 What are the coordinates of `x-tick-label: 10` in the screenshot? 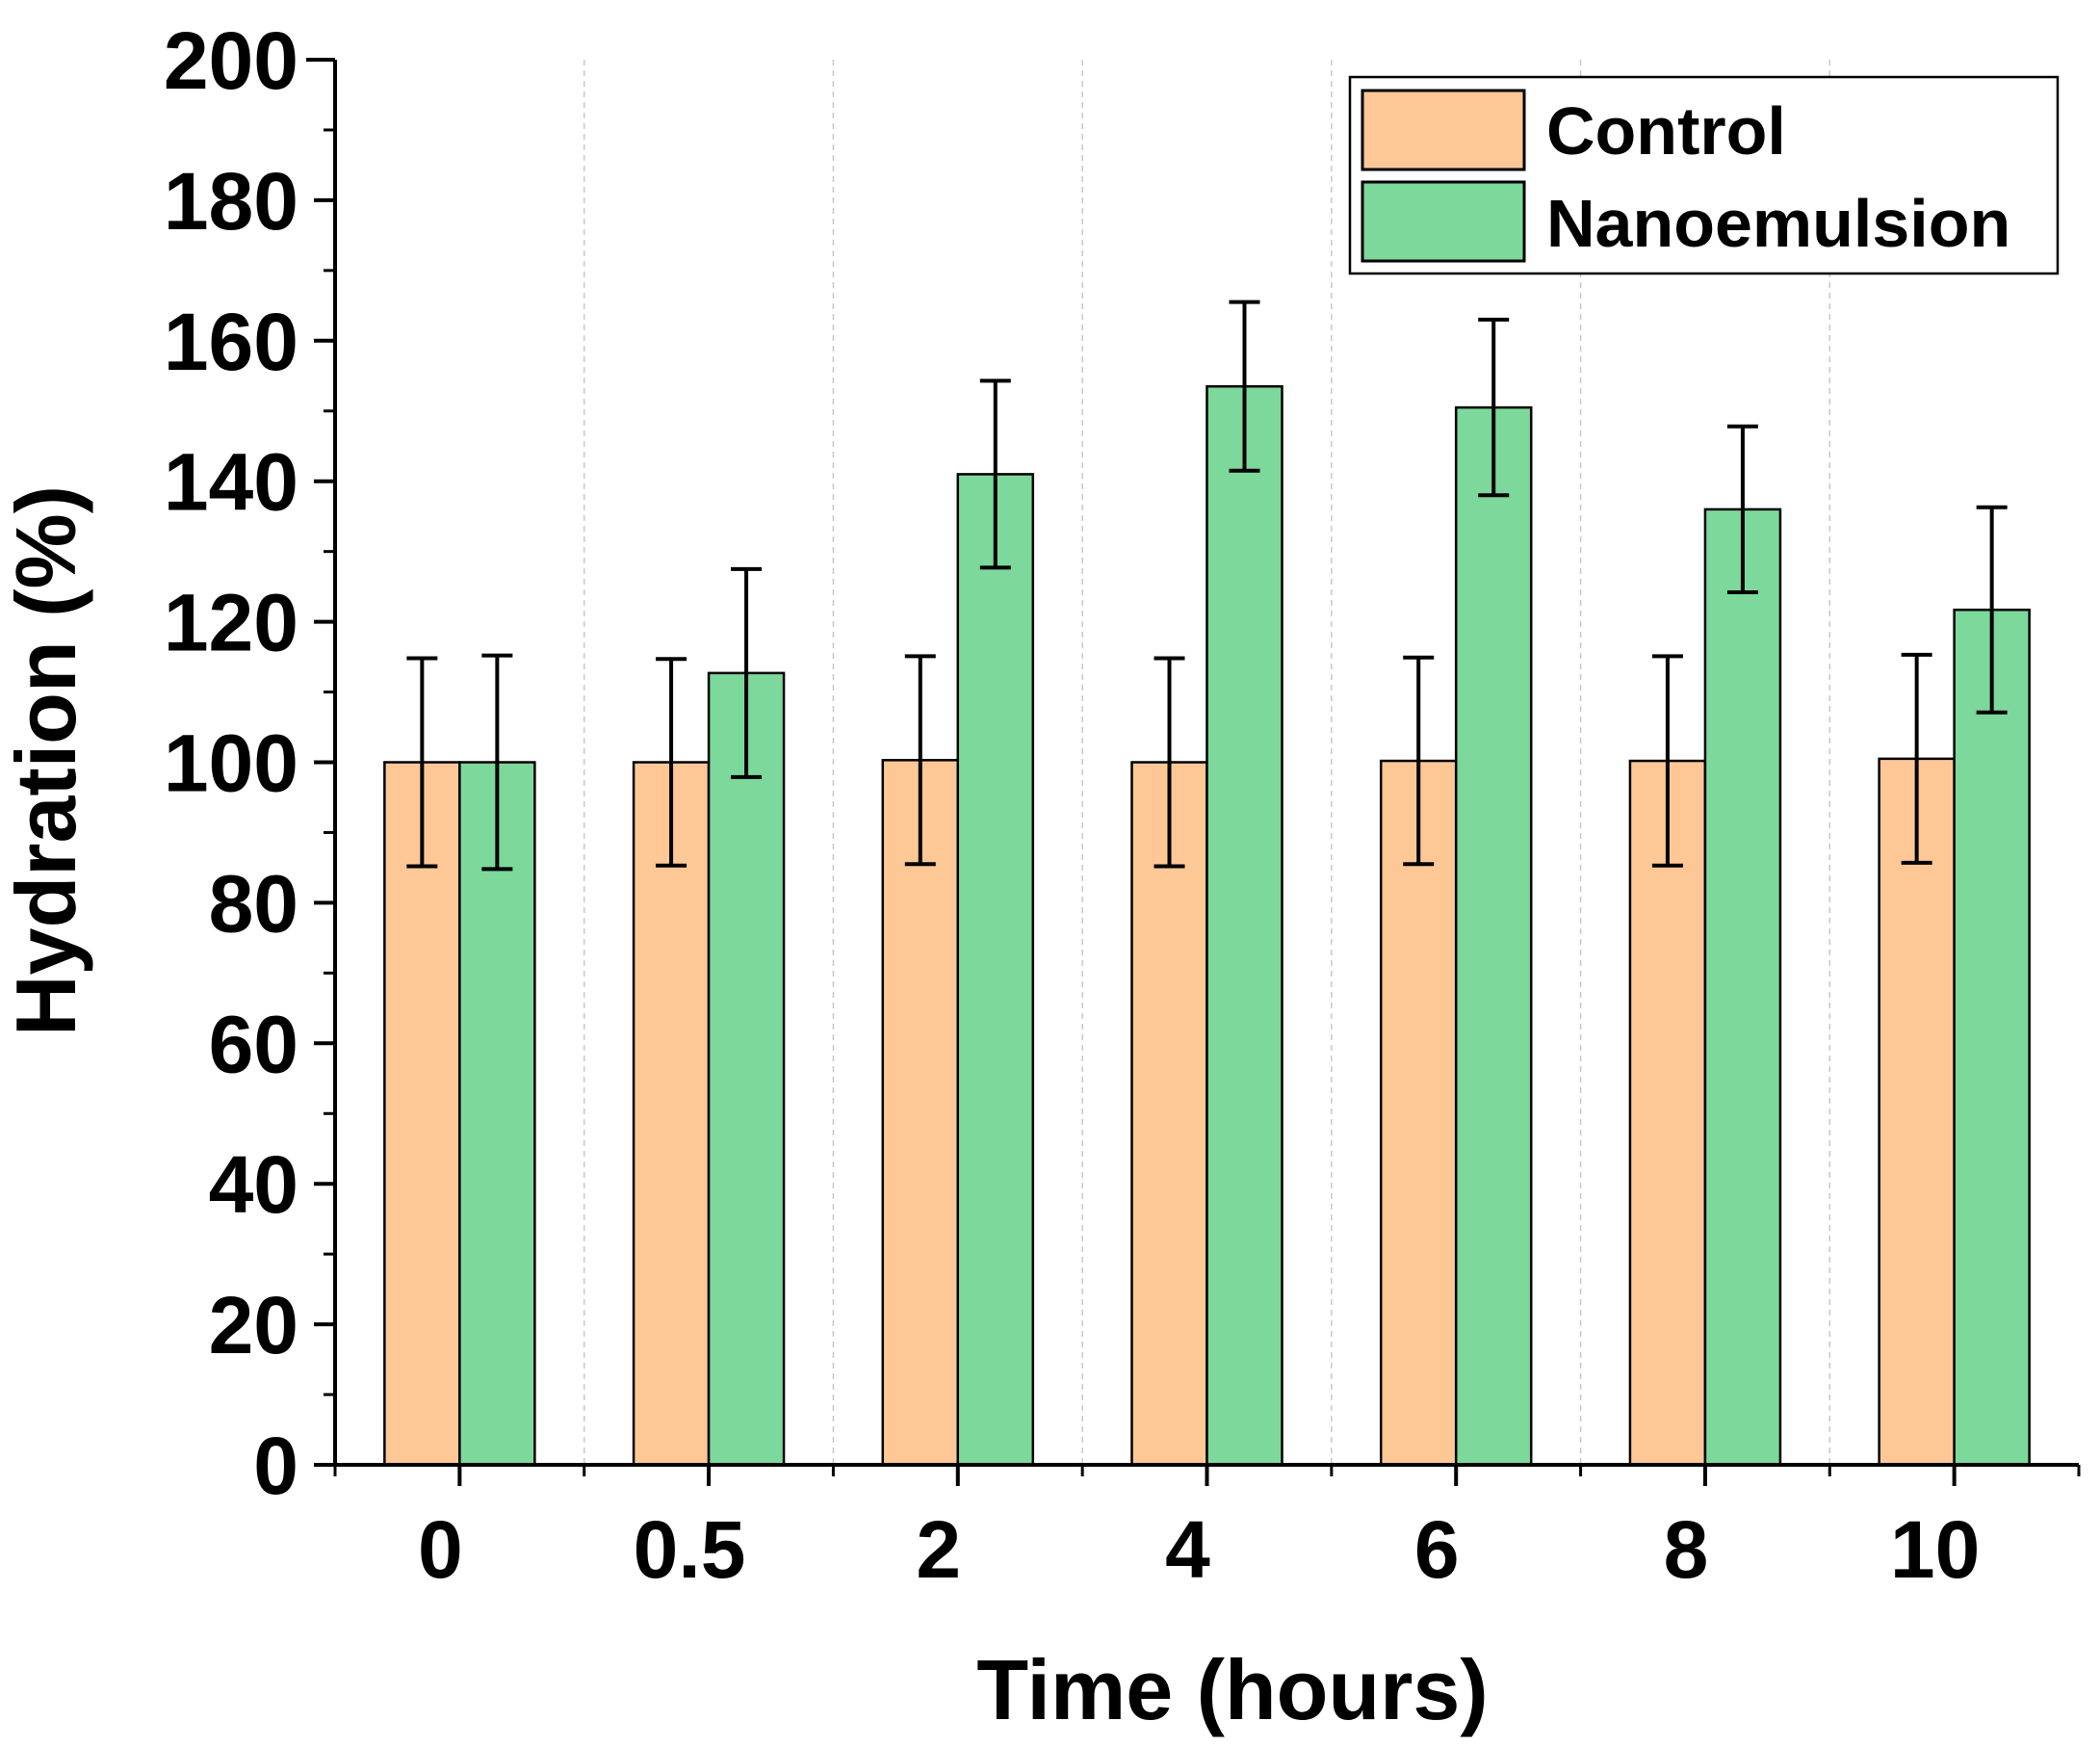 It's located at (1935, 1550).